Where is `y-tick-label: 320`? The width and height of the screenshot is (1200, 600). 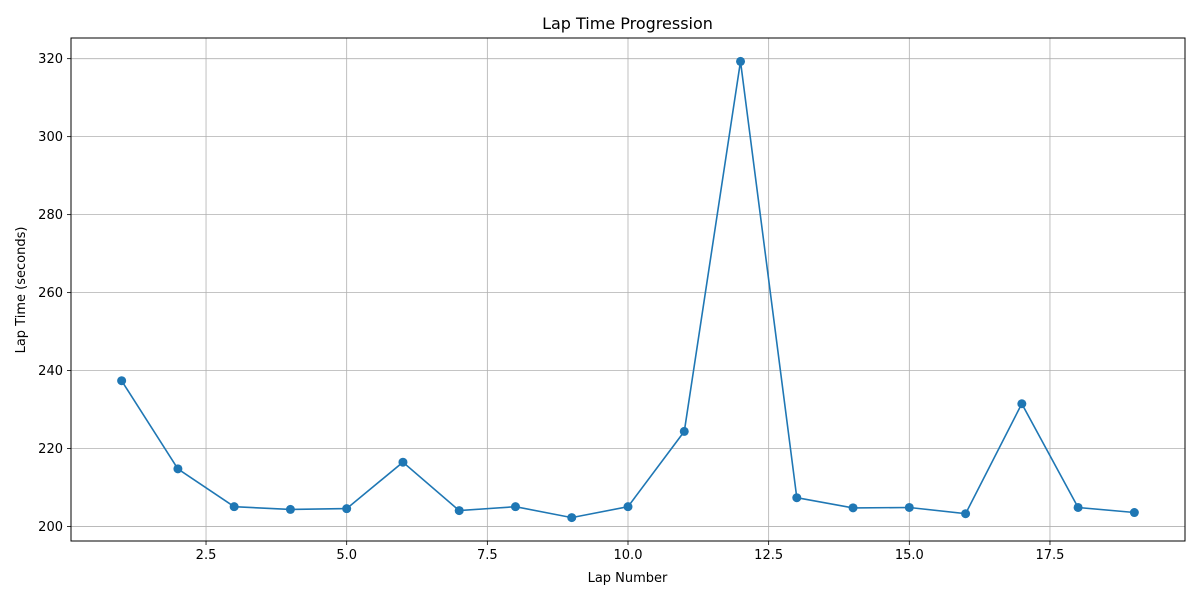
y-tick-label: 320 is located at coordinates (50, 59).